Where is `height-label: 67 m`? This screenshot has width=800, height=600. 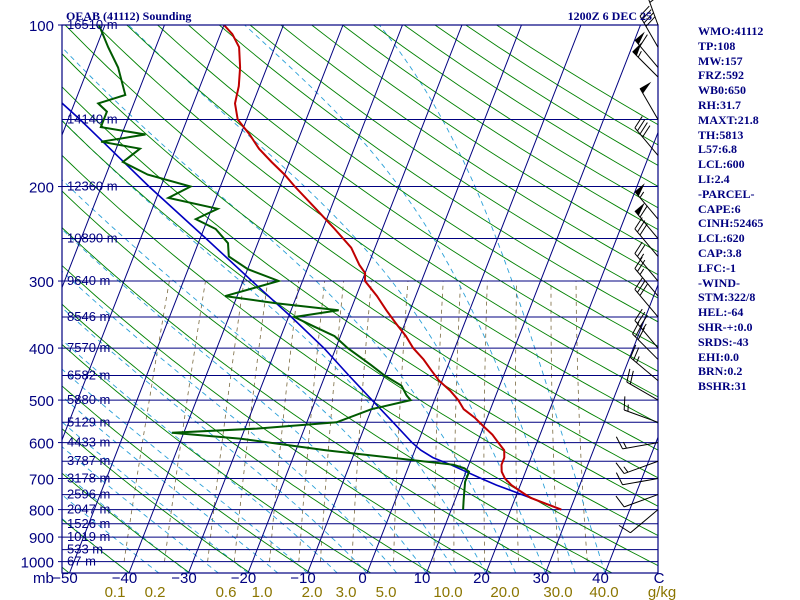
height-label: 67 m is located at coordinates (81, 561).